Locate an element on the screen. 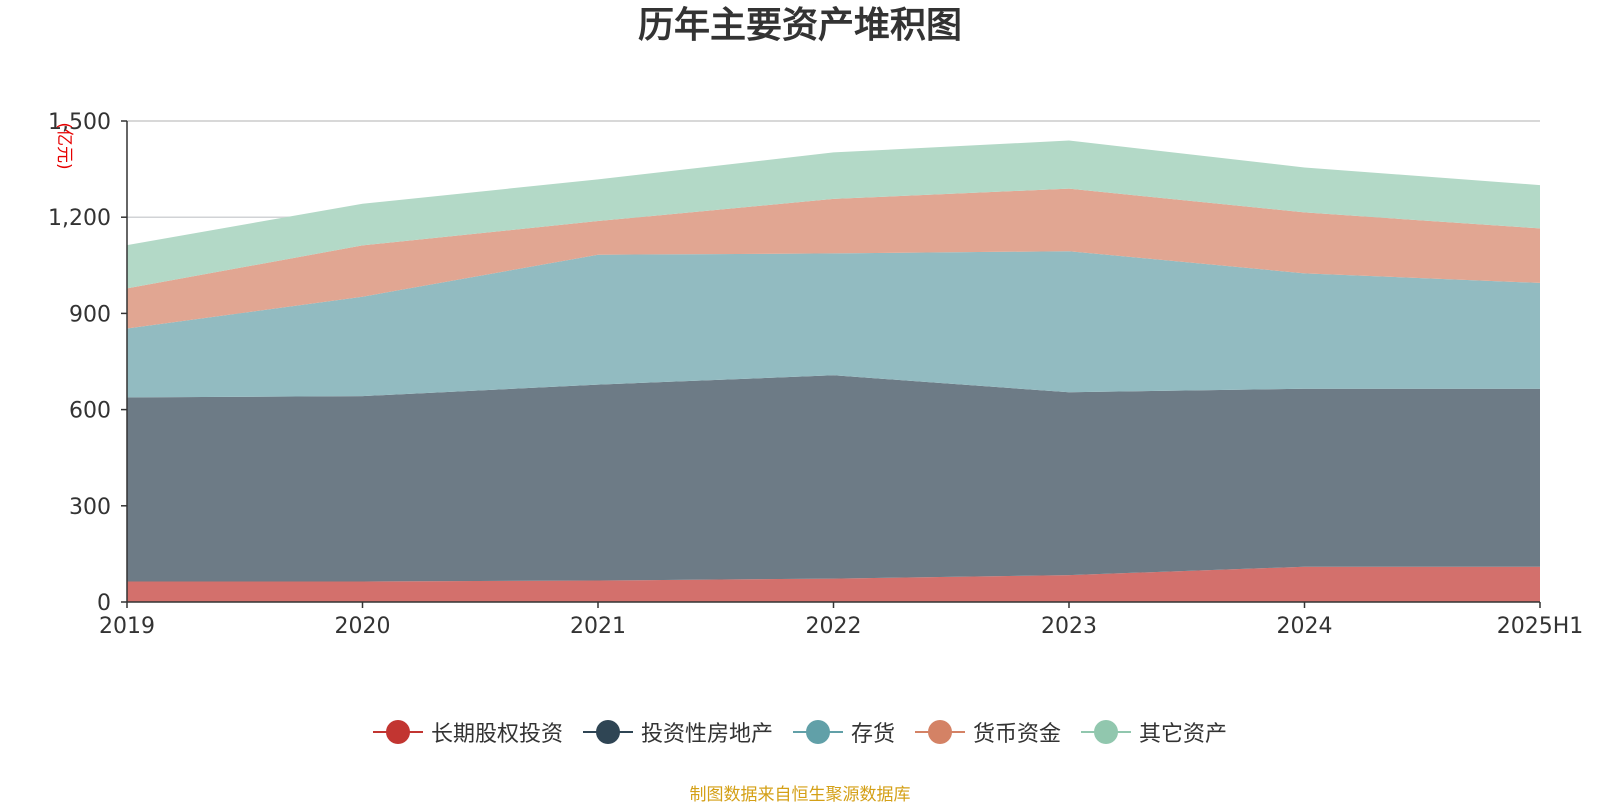 The width and height of the screenshot is (1600, 805). chart-legend: 长期股权投资 投资性房地产 存货 货币资金 其它资产 is located at coordinates (800, 732).